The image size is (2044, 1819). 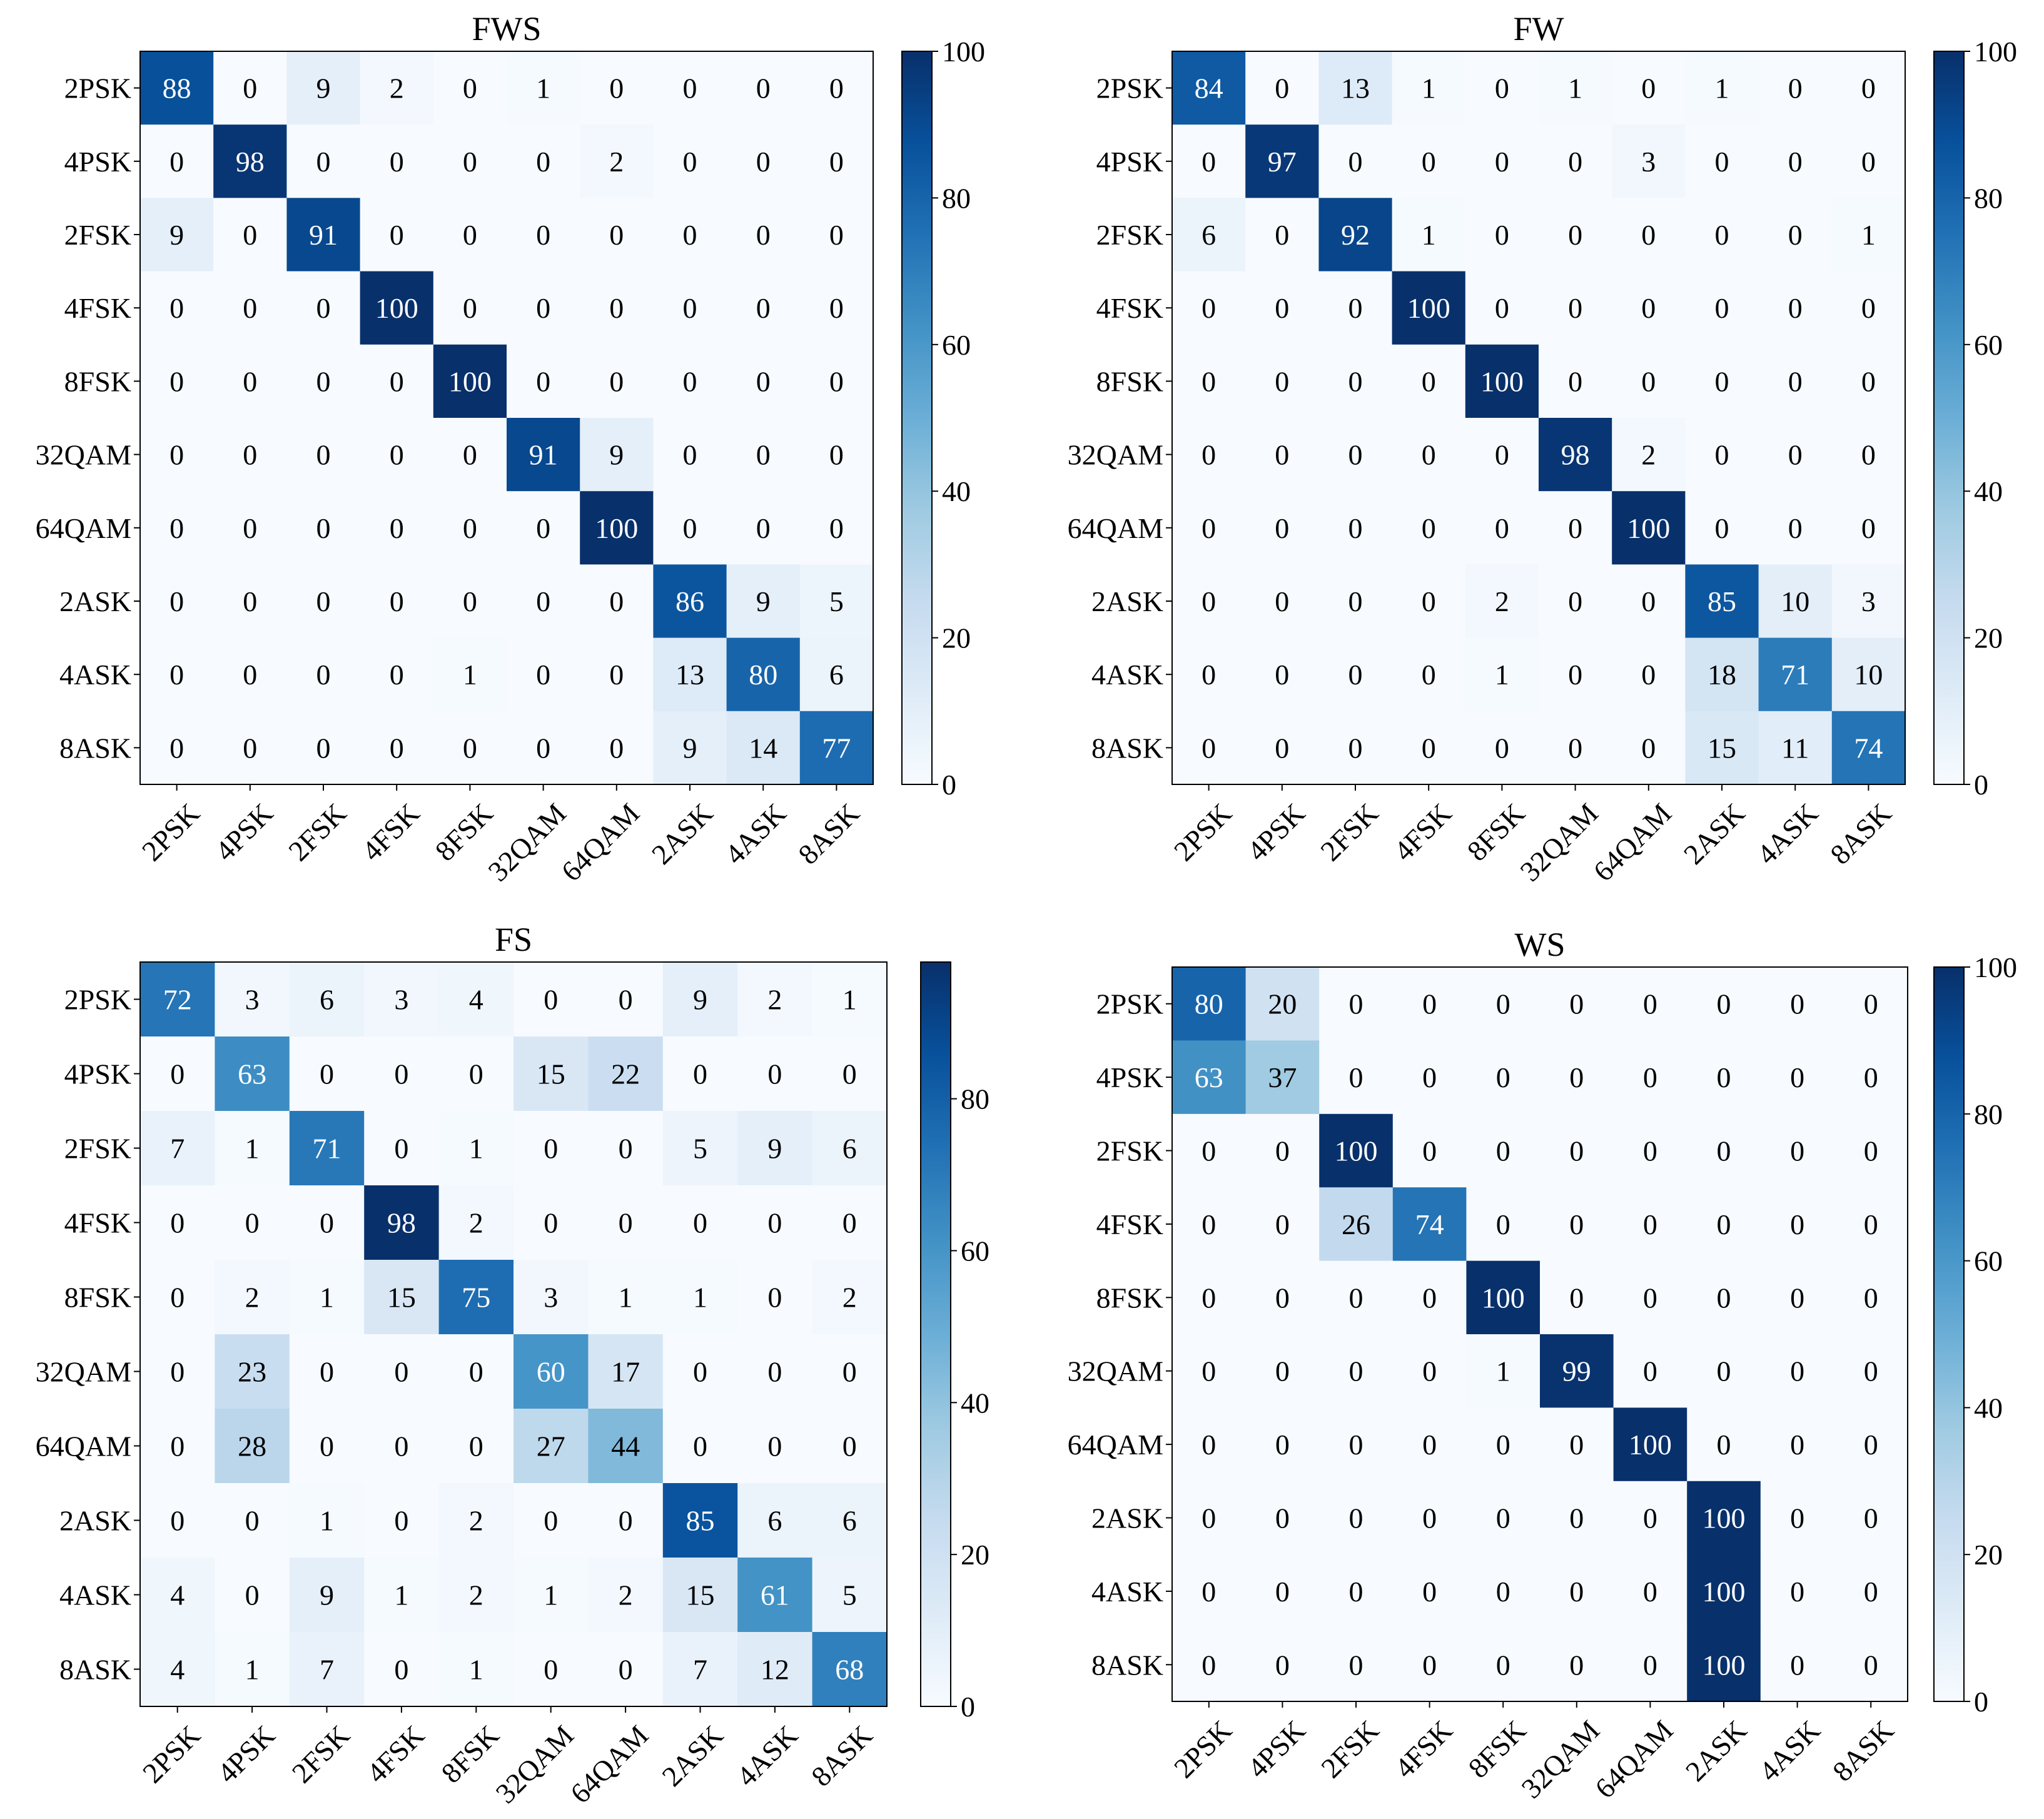 What do you see at coordinates (1577, 1518) in the screenshot?
I see `cell-2ask-32qam` at bounding box center [1577, 1518].